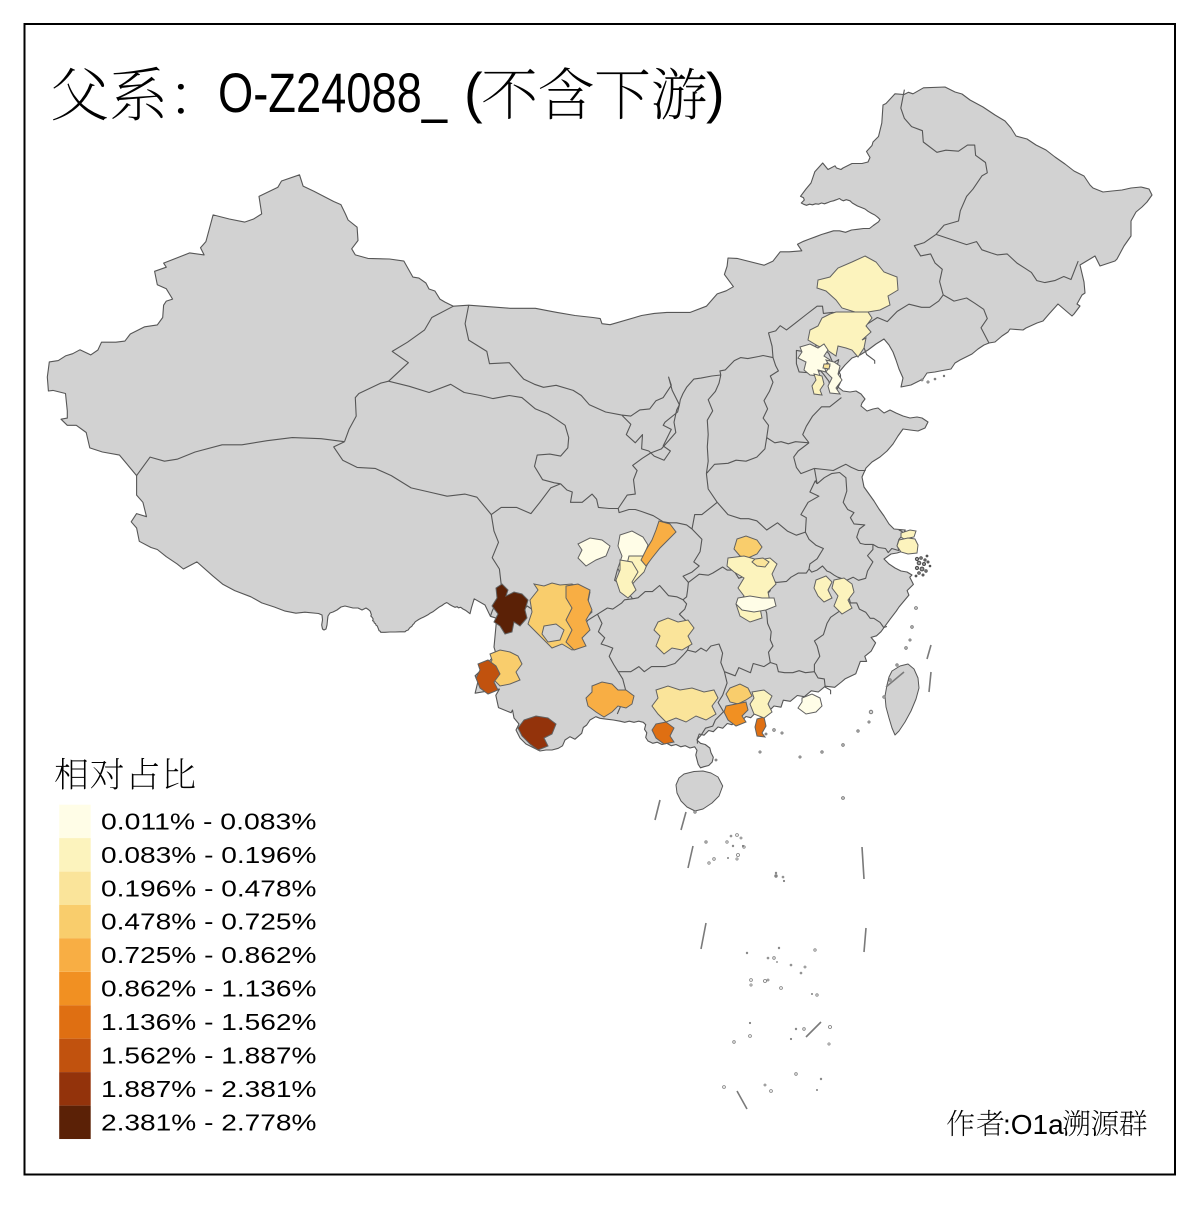 This screenshot has width=1200, height=1205. I want to click on svg-text: 0.083% - 0.196%, so click(209, 855).